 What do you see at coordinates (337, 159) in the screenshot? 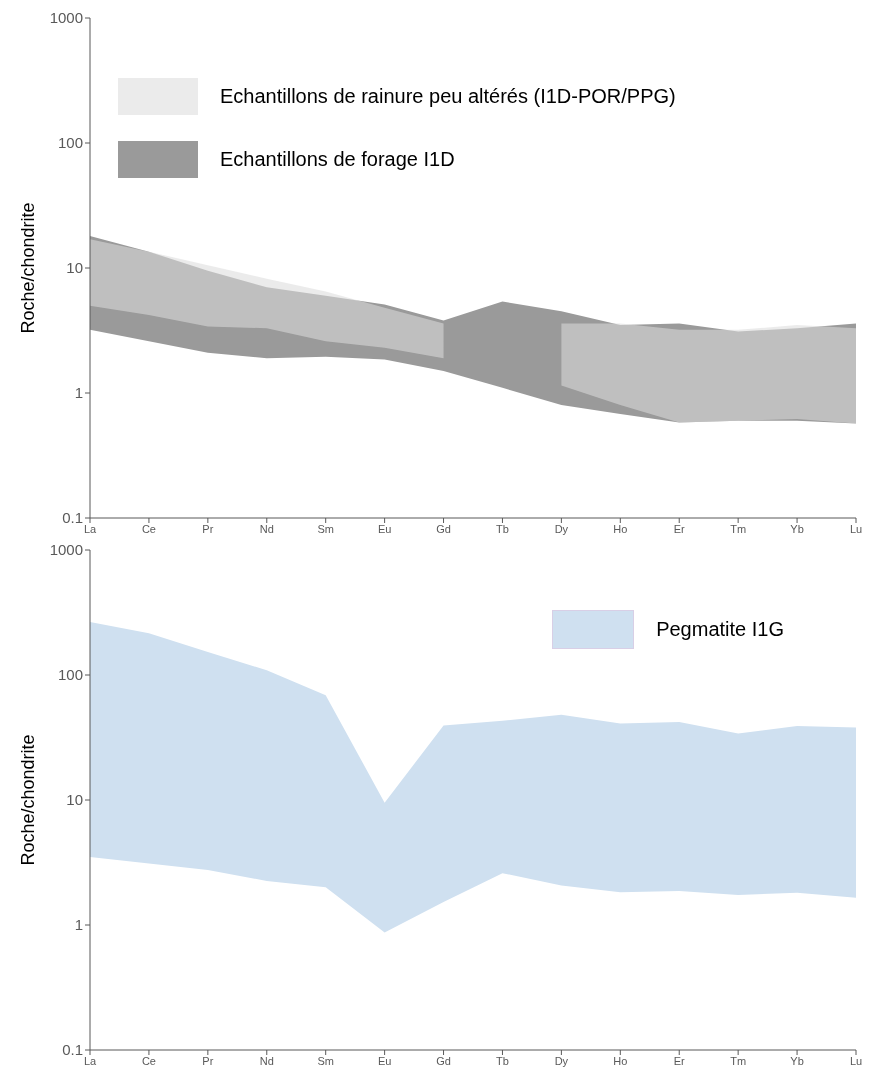
I see `legend-label: Echantillons de forage I1D` at bounding box center [337, 159].